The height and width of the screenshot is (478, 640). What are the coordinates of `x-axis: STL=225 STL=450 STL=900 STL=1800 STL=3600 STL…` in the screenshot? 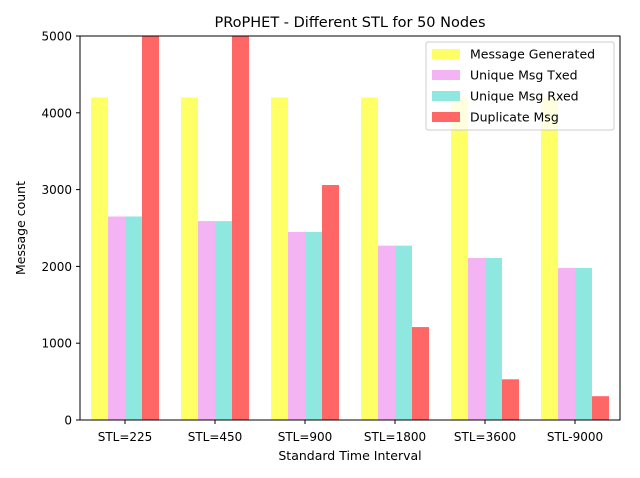 It's located at (350, 432).